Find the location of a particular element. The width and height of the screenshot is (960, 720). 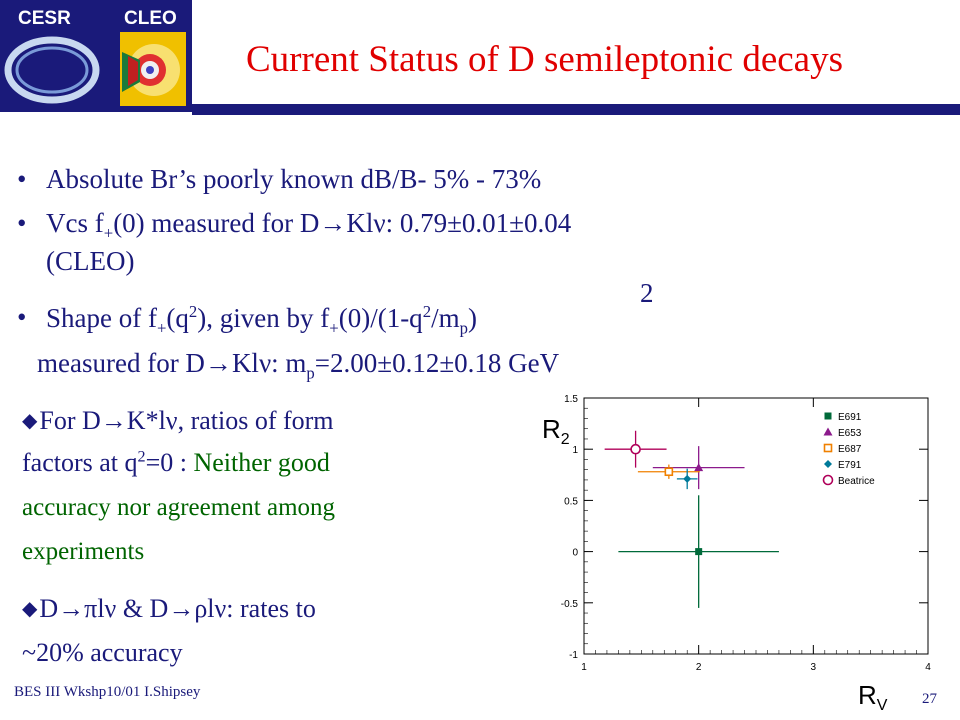

legend-entry: E691 is located at coordinates (850, 417).